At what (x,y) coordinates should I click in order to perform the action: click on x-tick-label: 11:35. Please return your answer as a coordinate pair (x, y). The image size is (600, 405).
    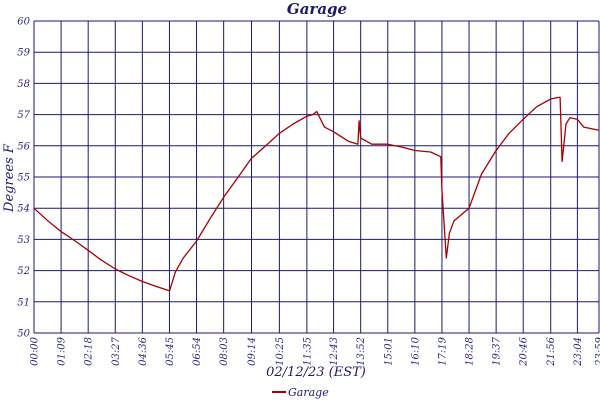
    Looking at the image, I should click on (307, 351).